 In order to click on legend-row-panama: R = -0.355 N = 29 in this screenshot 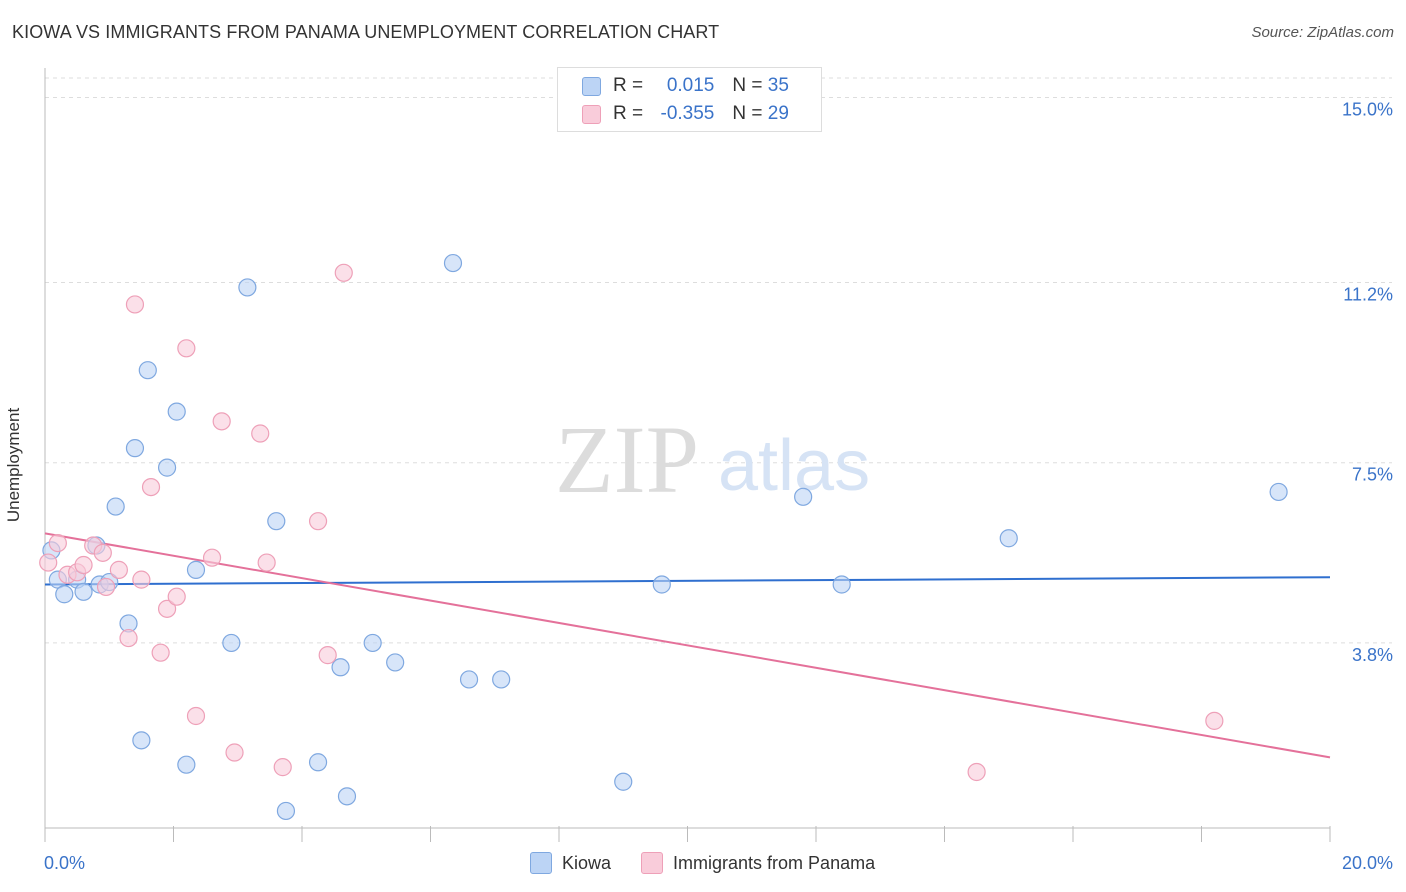, I will do `click(685, 114)`.